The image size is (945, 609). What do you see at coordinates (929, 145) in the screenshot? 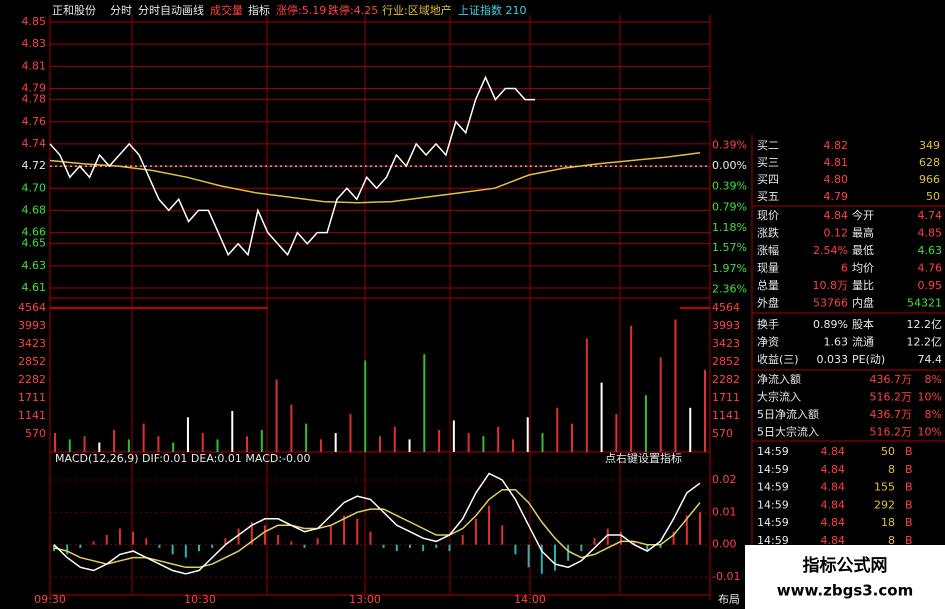
I see `bid-volume: 349` at bounding box center [929, 145].